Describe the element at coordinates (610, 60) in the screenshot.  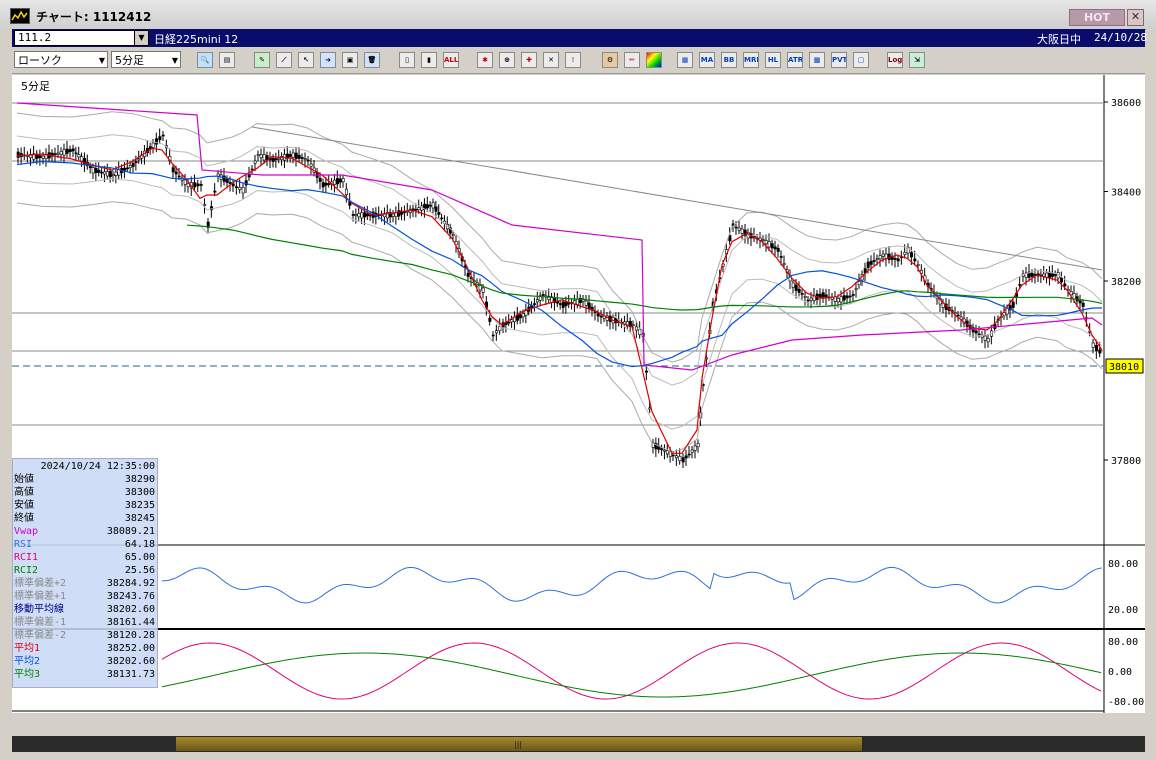
I see `gear-icon: ⚙` at that location.